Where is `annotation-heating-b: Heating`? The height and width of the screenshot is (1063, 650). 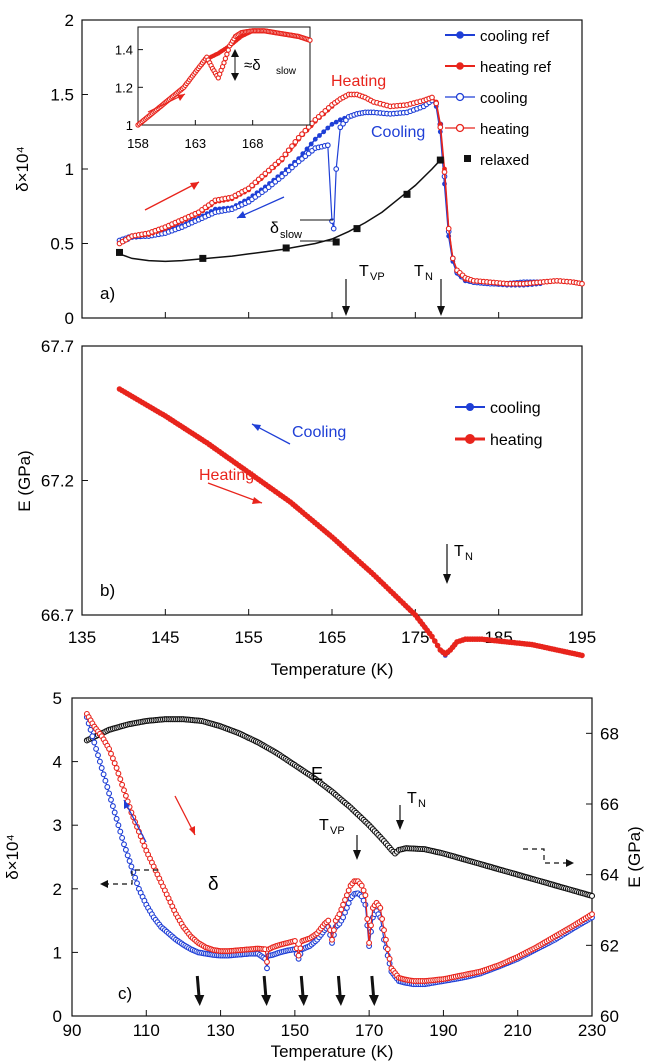
annotation-heating-b: Heating is located at coordinates (226, 475).